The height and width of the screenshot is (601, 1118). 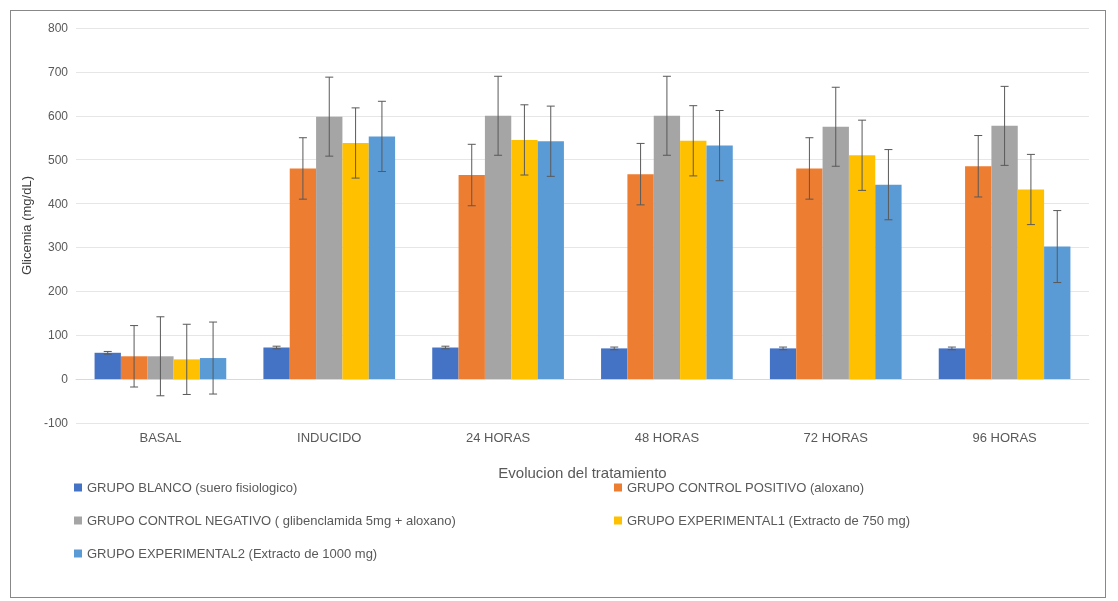 What do you see at coordinates (58, 335) in the screenshot?
I see `y-tick-label: 100` at bounding box center [58, 335].